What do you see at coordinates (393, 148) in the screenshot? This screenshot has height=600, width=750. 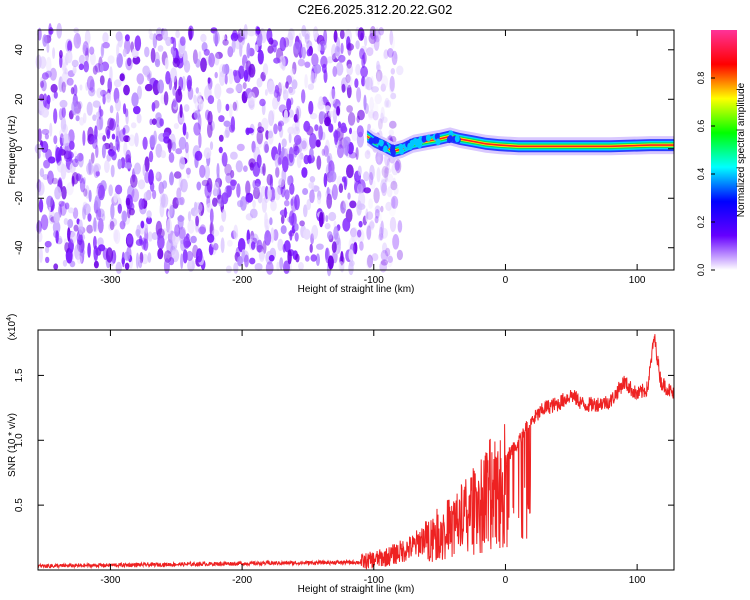 I see `spectrogram-signal-lump` at bounding box center [393, 148].